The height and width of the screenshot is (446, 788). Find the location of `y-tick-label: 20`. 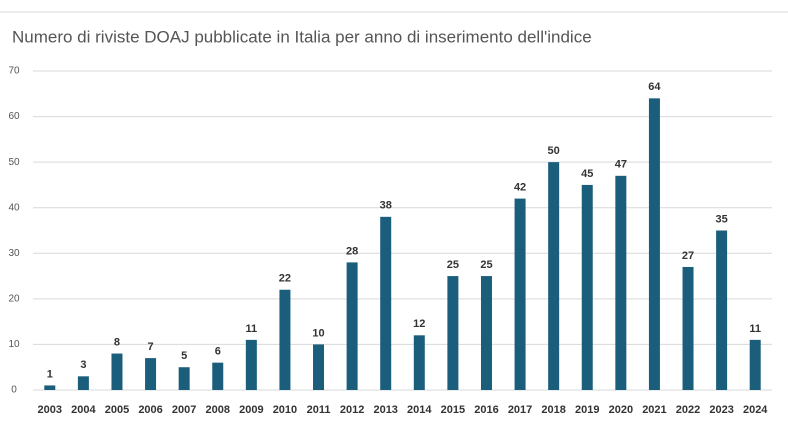

y-tick-label: 20 is located at coordinates (14, 298).